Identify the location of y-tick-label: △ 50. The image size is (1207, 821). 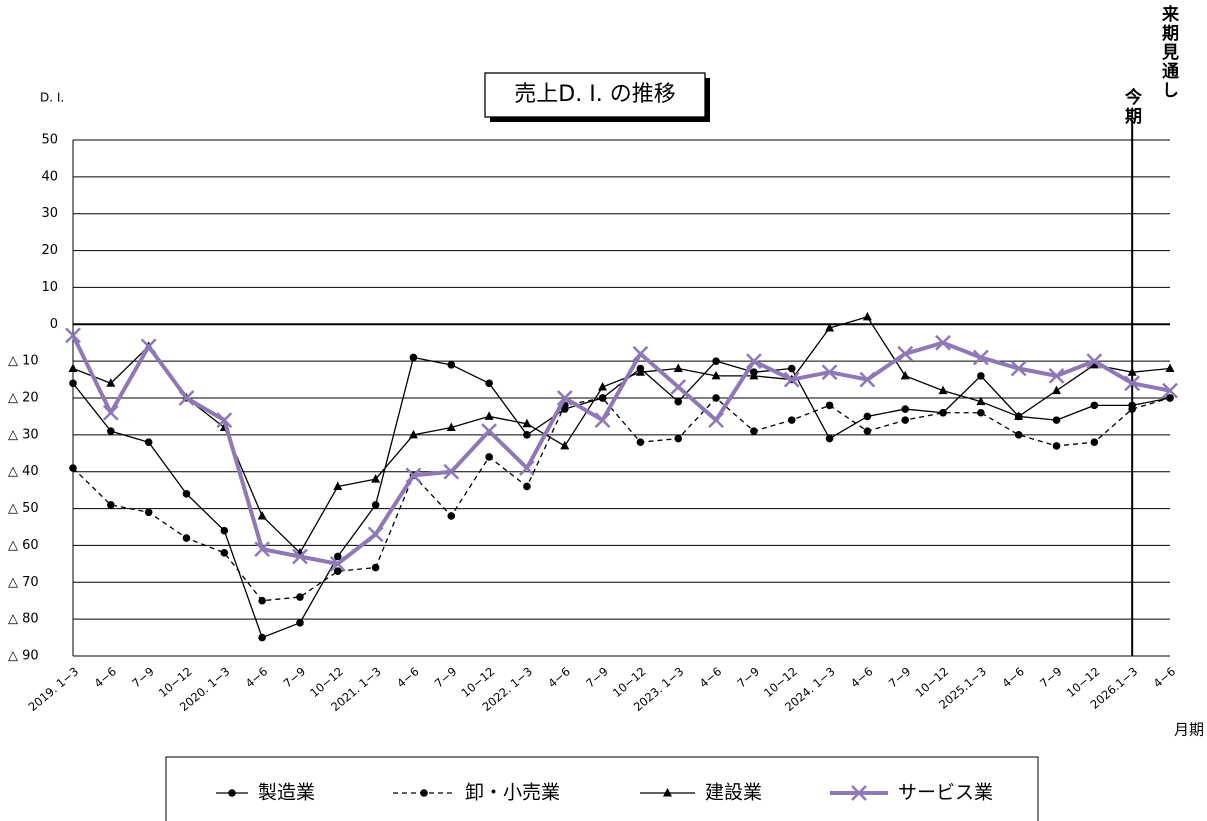
(23, 508).